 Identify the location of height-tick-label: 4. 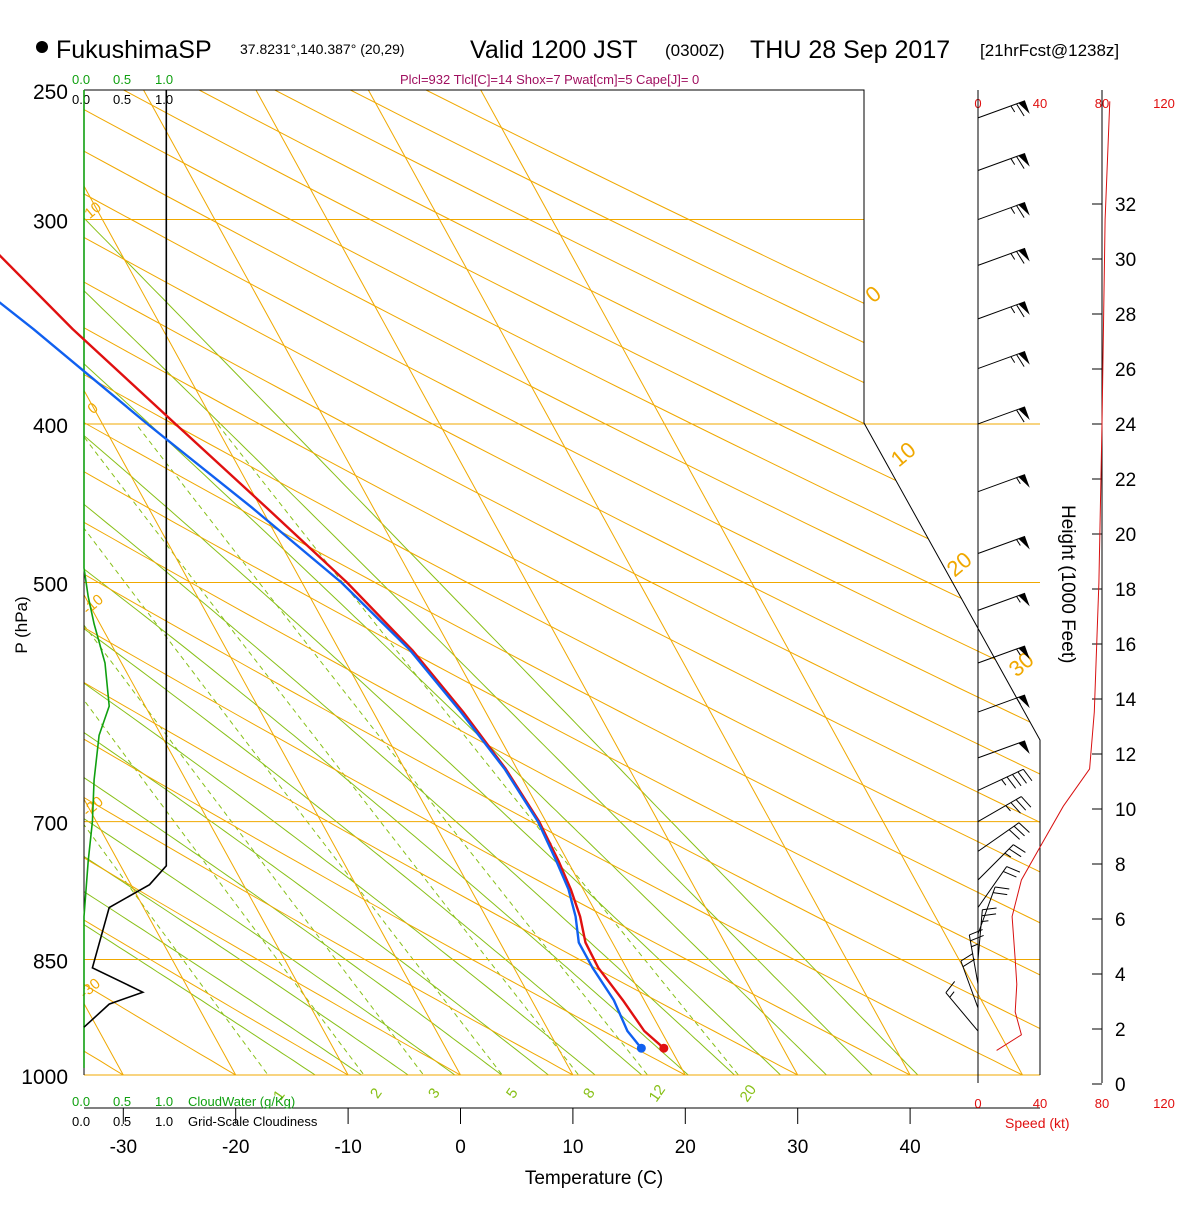
(1120, 975).